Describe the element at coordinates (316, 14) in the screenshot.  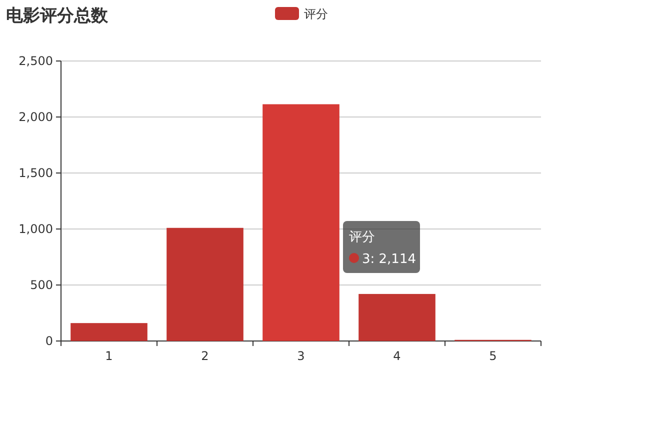
I see `legend-label: 评分` at that location.